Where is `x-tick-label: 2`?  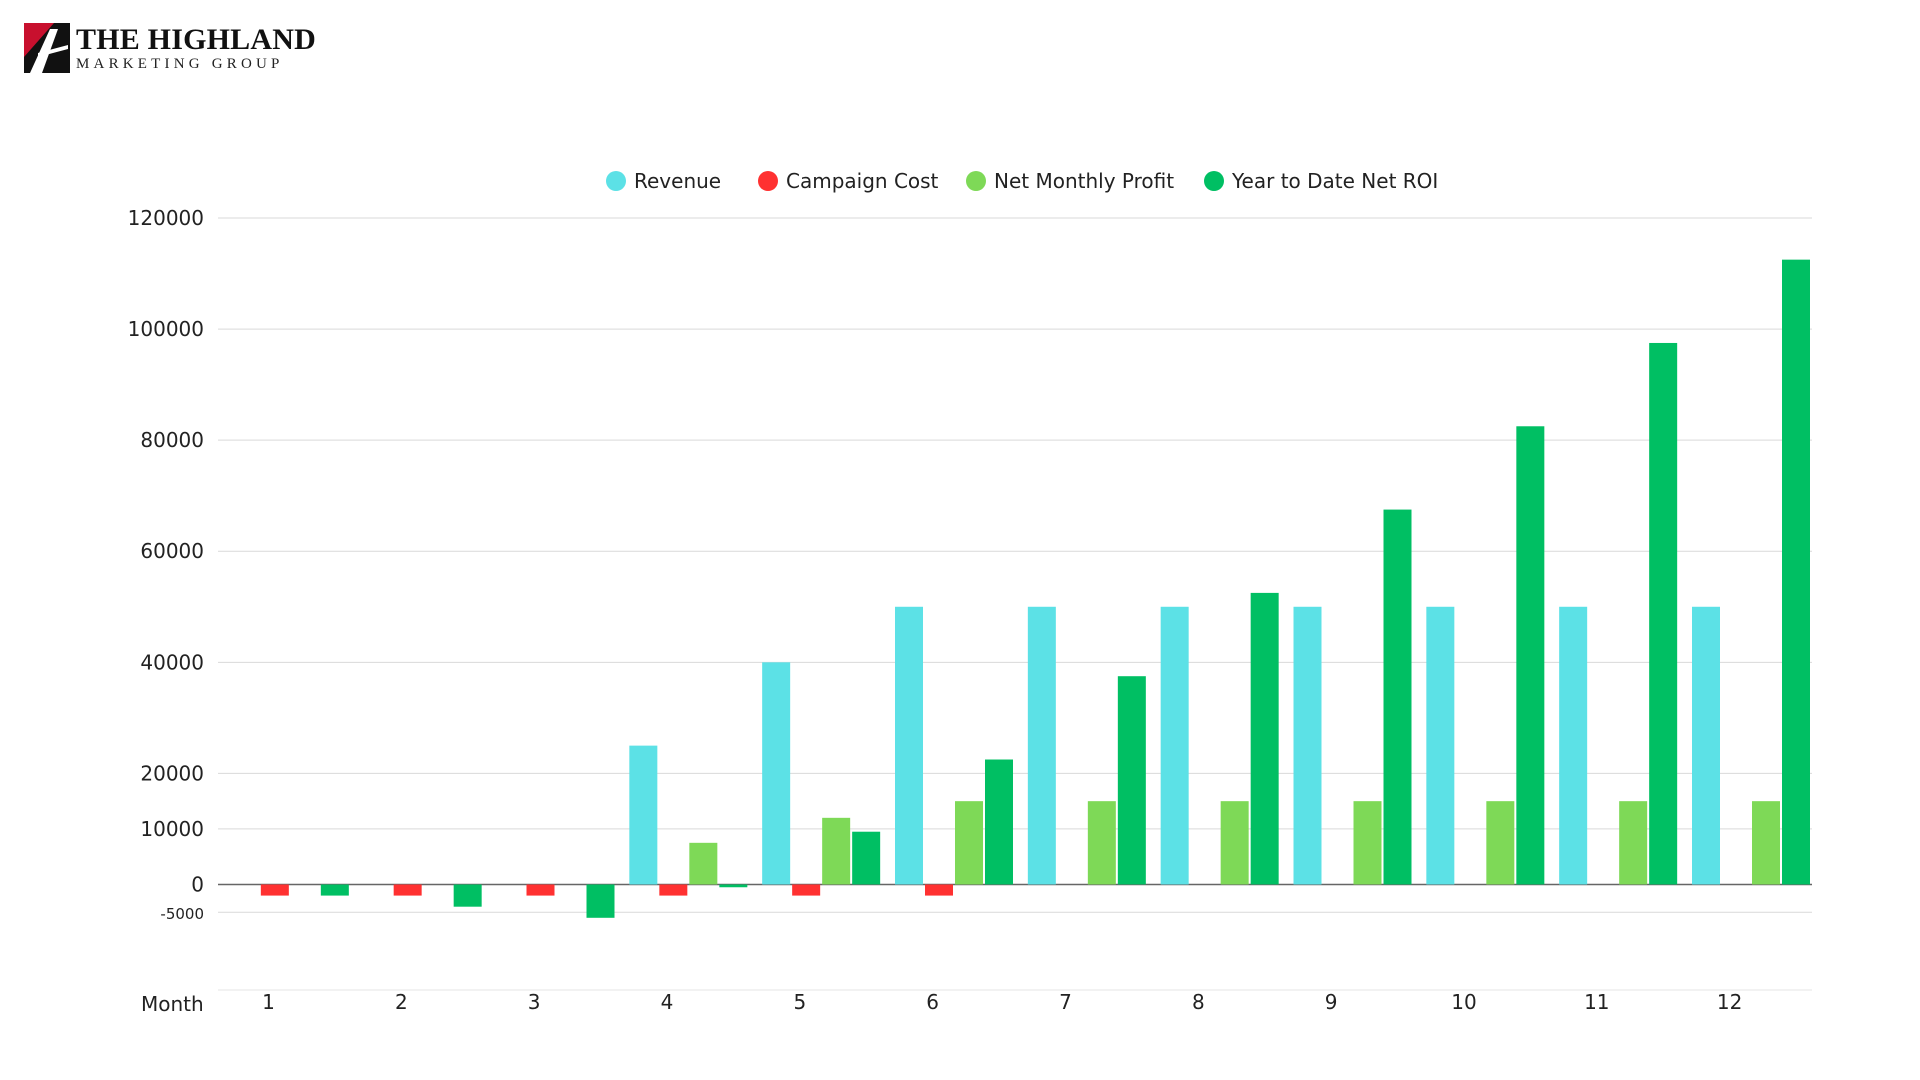
x-tick-label: 2 is located at coordinates (401, 1002).